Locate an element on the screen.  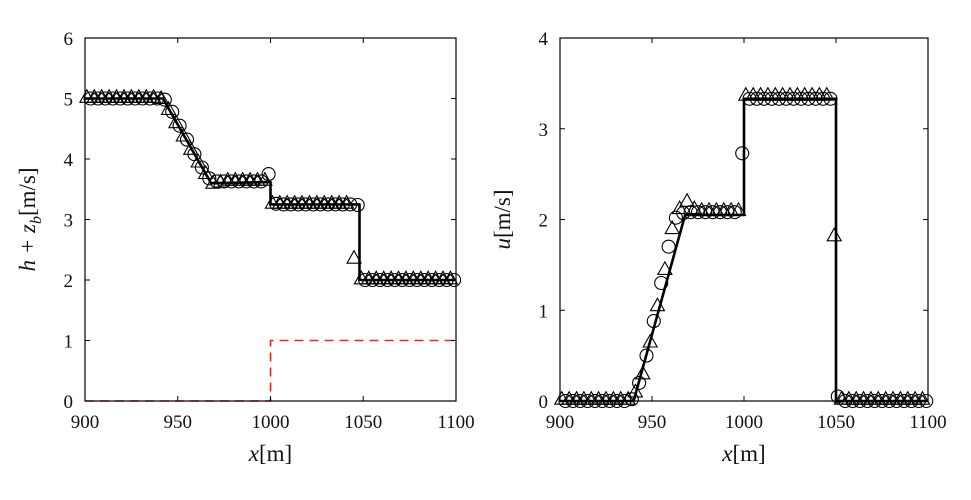
right-y-tick-label: 0 is located at coordinates (544, 402).